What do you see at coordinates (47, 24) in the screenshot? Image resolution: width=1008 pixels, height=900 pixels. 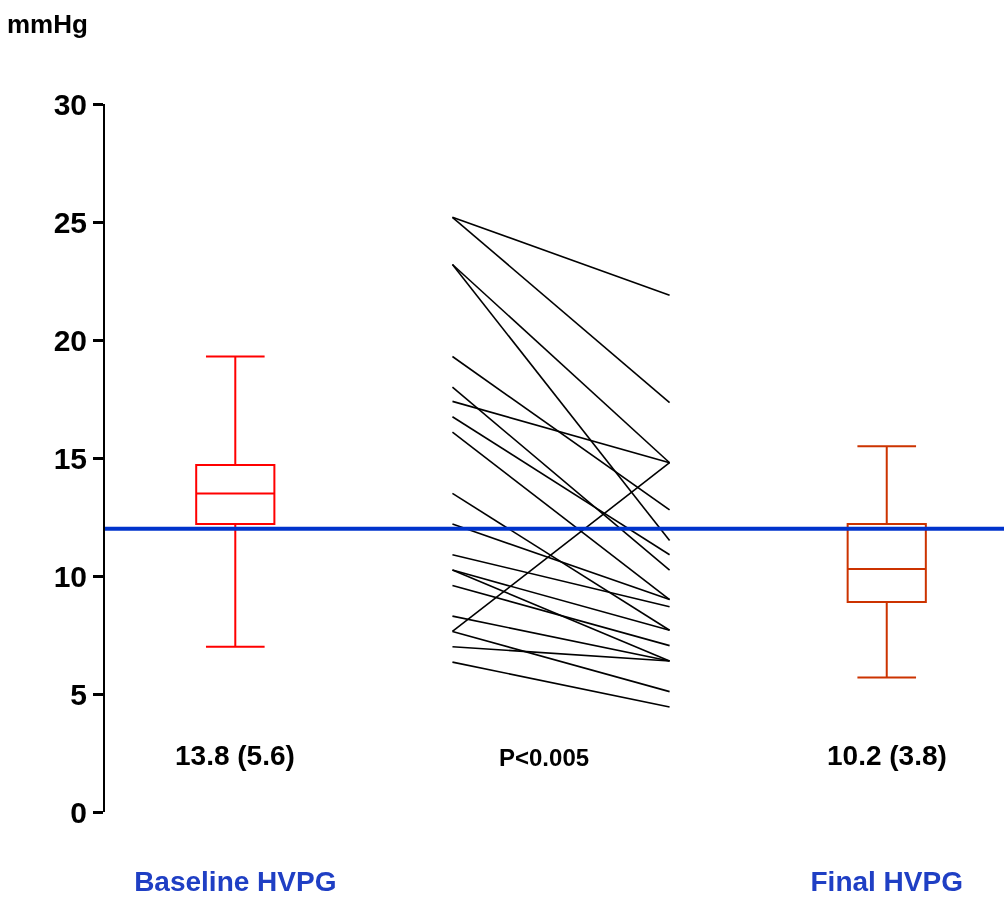 I see `y-axis-title: mmHg` at bounding box center [47, 24].